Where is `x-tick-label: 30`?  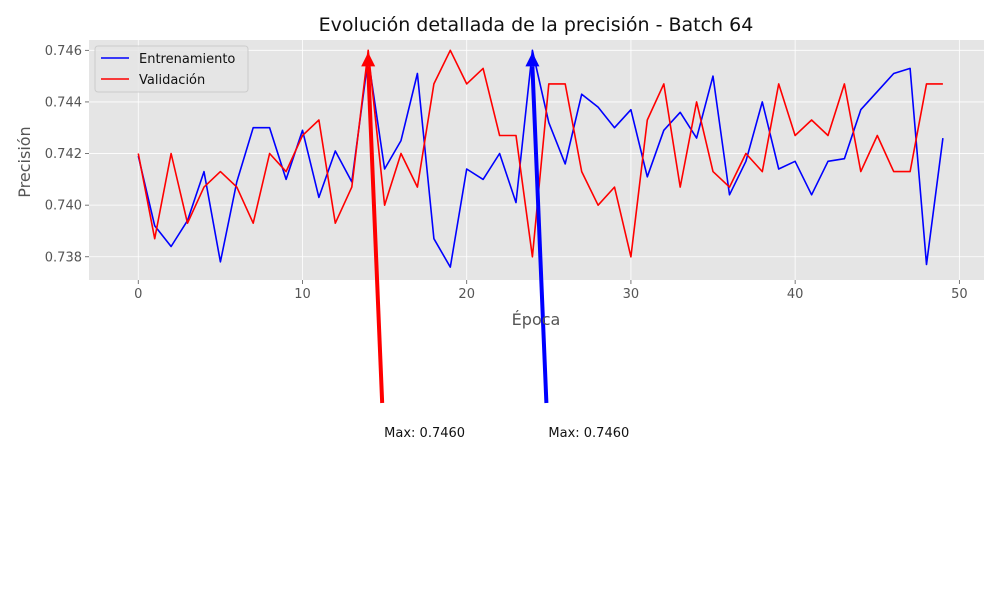
x-tick-label: 30 is located at coordinates (631, 294).